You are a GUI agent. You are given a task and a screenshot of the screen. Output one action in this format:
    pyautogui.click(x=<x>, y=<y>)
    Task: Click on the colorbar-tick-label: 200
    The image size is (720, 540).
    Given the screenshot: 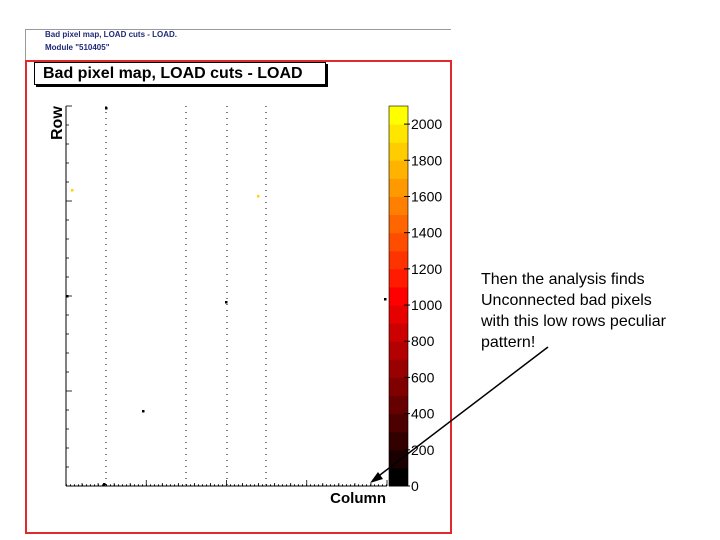 What is the action you would take?
    pyautogui.click(x=423, y=450)
    